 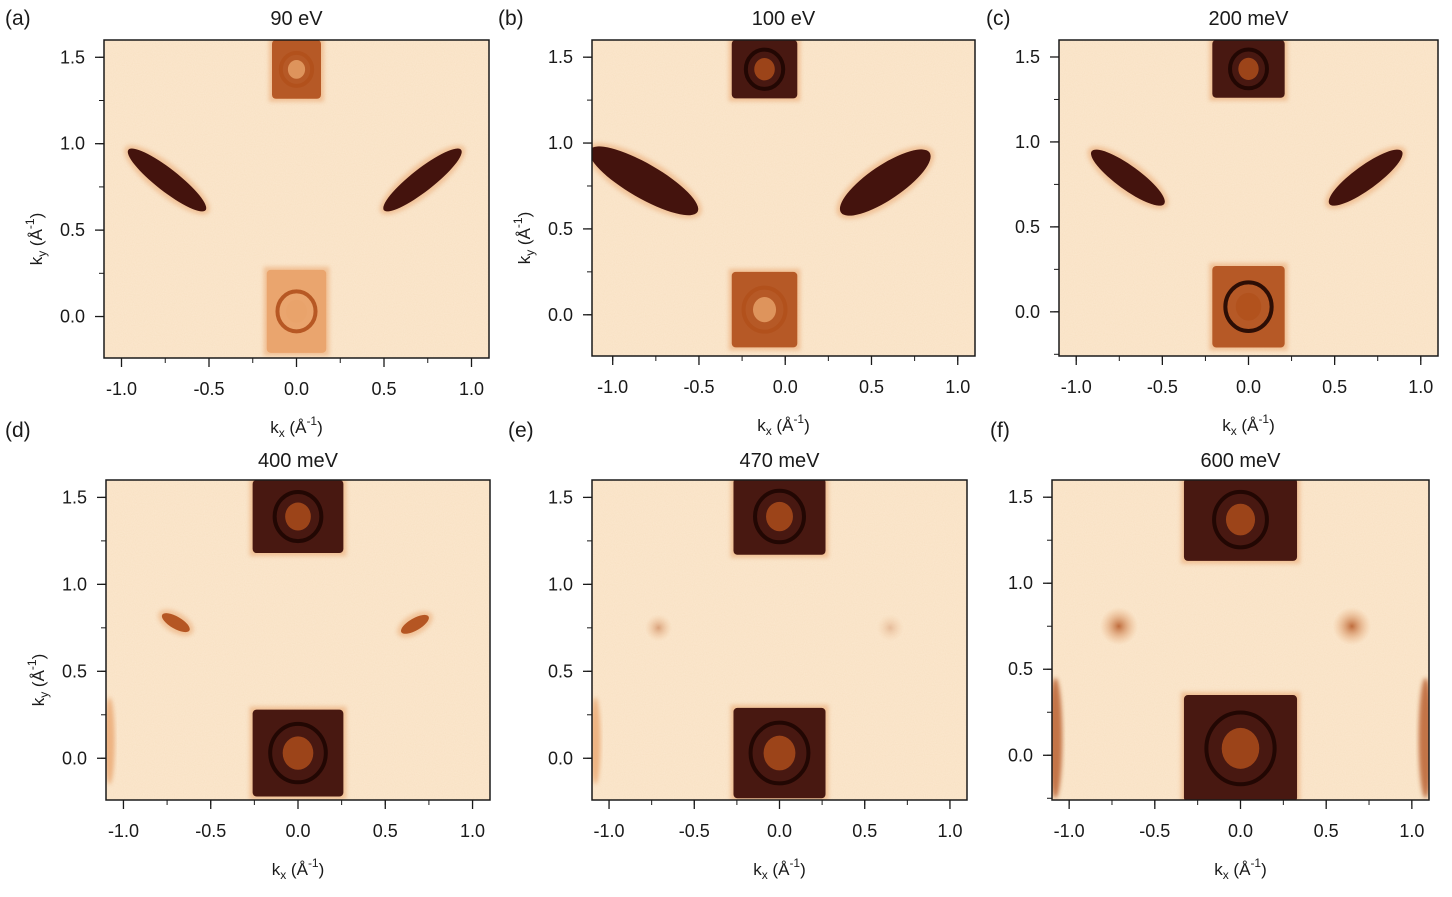 I want to click on panel-letter: (d), so click(x=18, y=430).